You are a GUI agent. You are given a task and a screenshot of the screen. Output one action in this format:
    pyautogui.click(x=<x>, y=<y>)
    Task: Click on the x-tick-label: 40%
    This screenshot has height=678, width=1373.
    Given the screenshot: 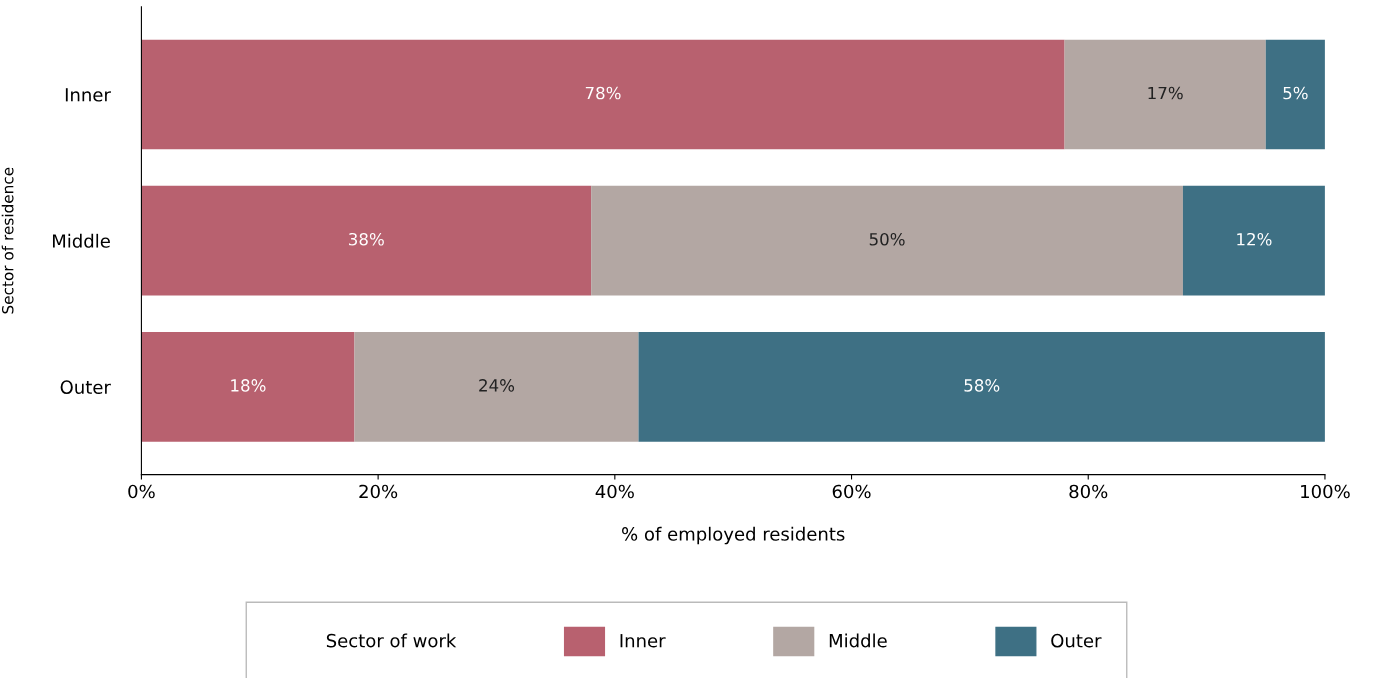 What is the action you would take?
    pyautogui.click(x=614, y=491)
    